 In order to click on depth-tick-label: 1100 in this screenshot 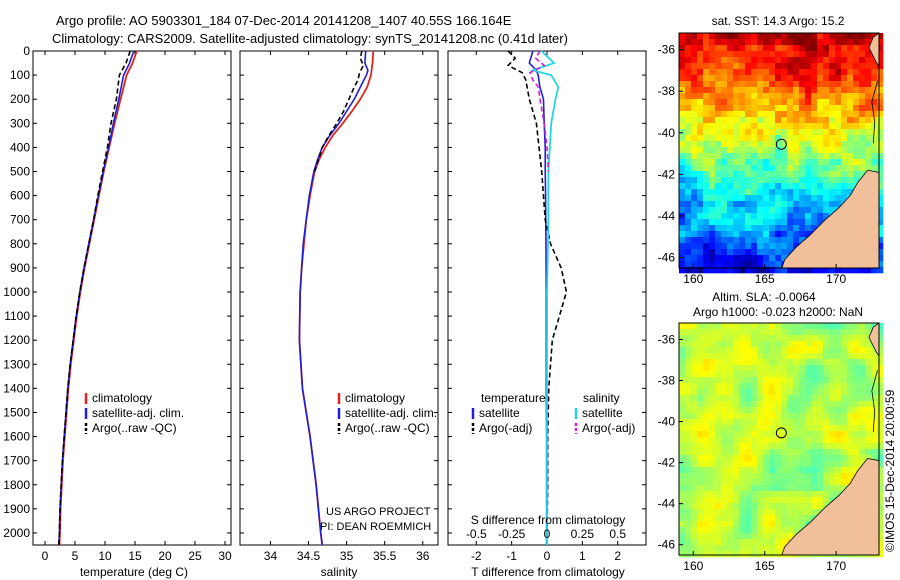, I will do `click(17, 316)`.